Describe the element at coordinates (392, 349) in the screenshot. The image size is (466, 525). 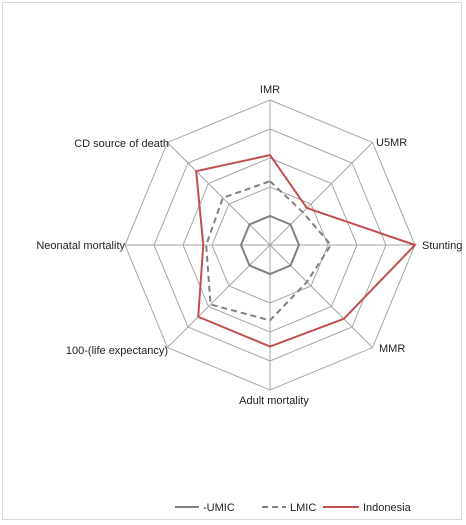
I see `axis-label: MMR` at that location.